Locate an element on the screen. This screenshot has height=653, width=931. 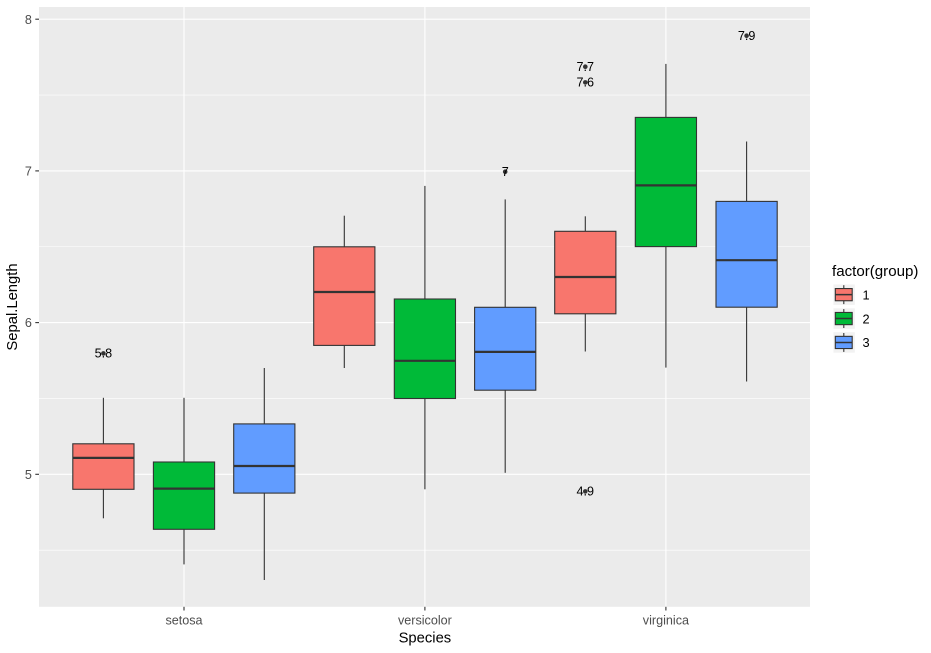
svg-text: versicolor is located at coordinates (425, 621).